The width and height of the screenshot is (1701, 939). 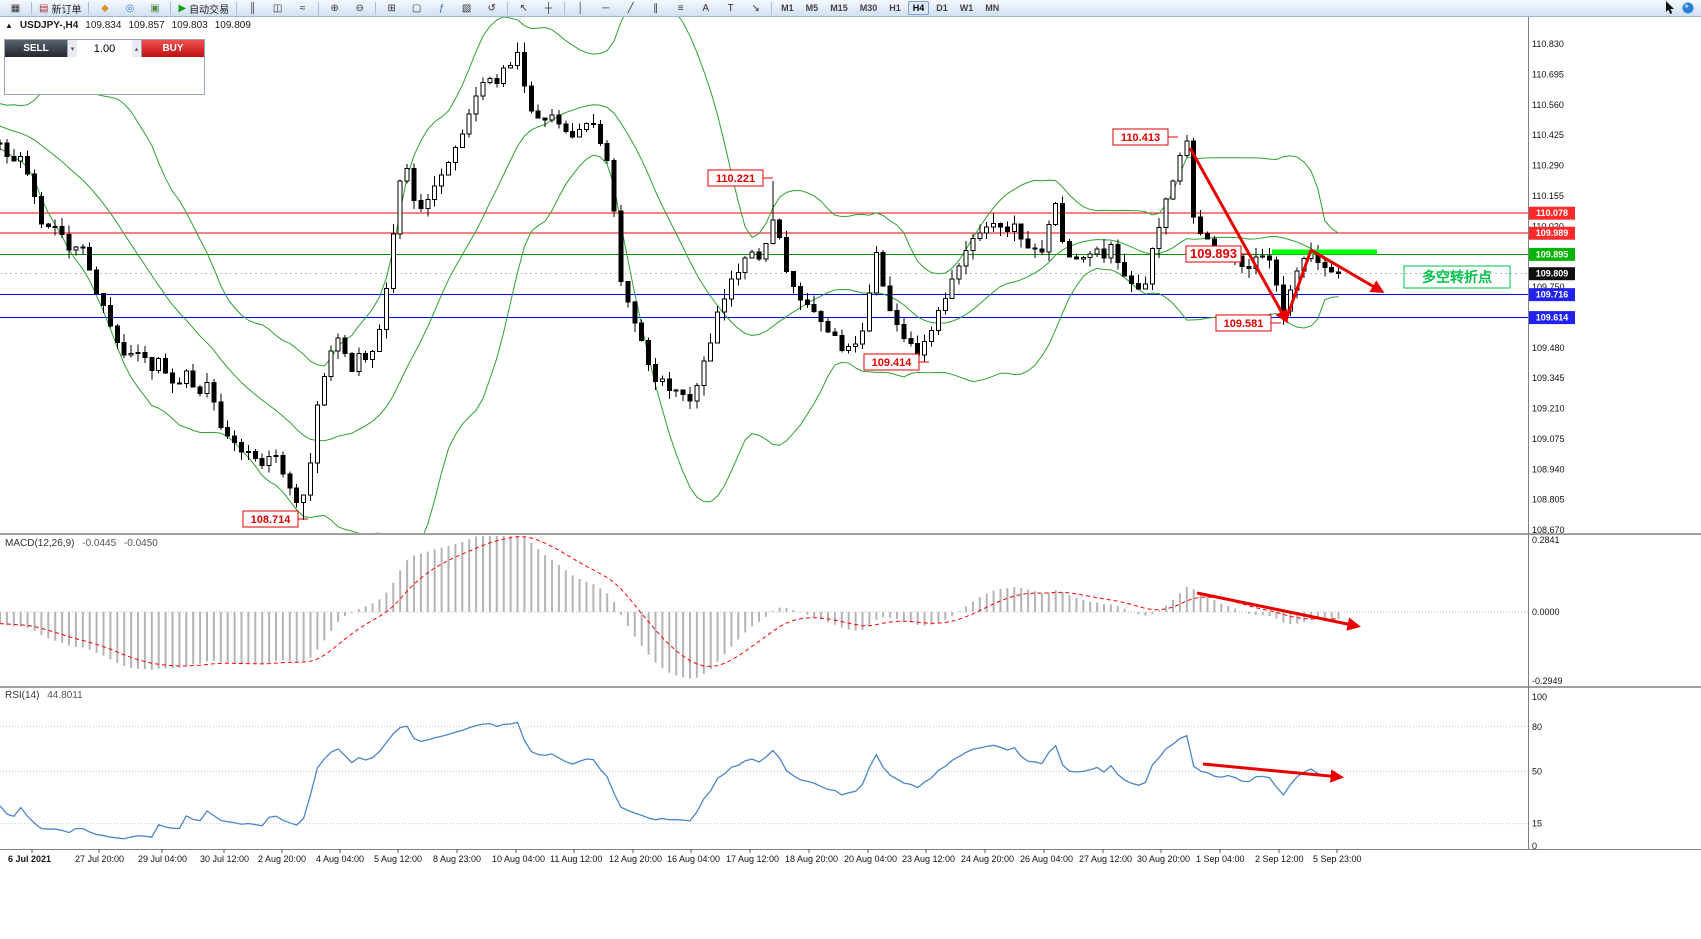 What do you see at coordinates (1548, 166) in the screenshot?
I see `svg-text: 110.290` at bounding box center [1548, 166].